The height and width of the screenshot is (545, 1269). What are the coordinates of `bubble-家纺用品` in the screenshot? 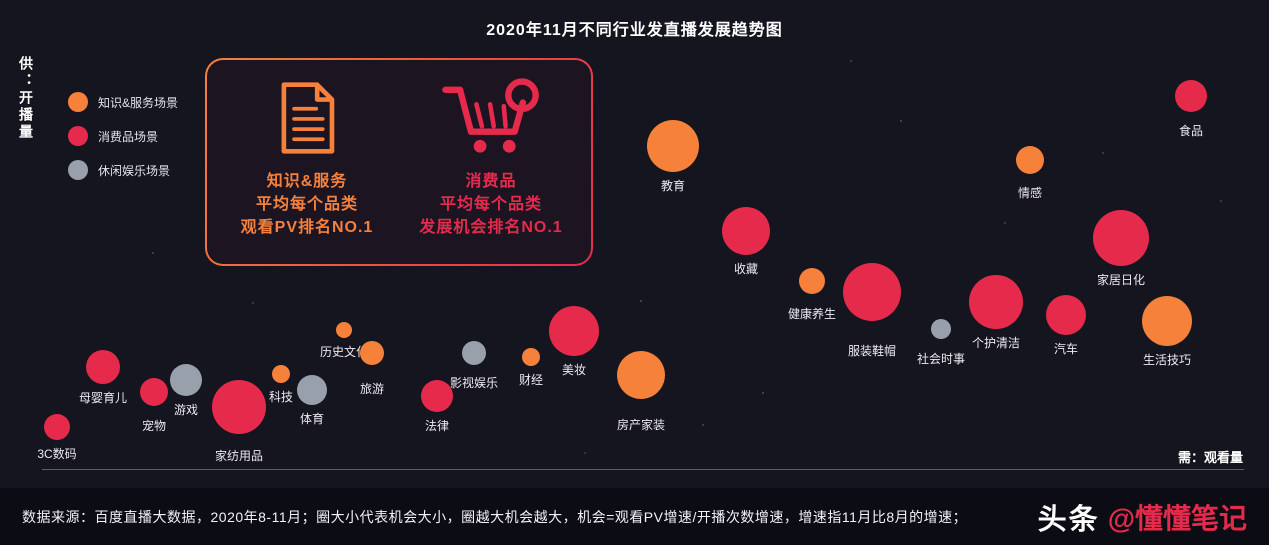 It's located at (239, 407).